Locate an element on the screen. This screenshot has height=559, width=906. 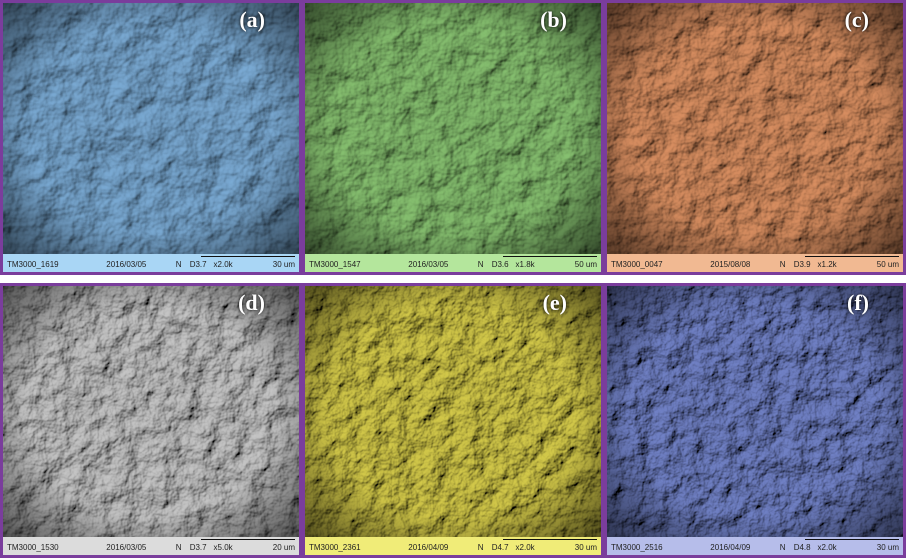
panel-label: (c) is located at coordinates (856, 19).